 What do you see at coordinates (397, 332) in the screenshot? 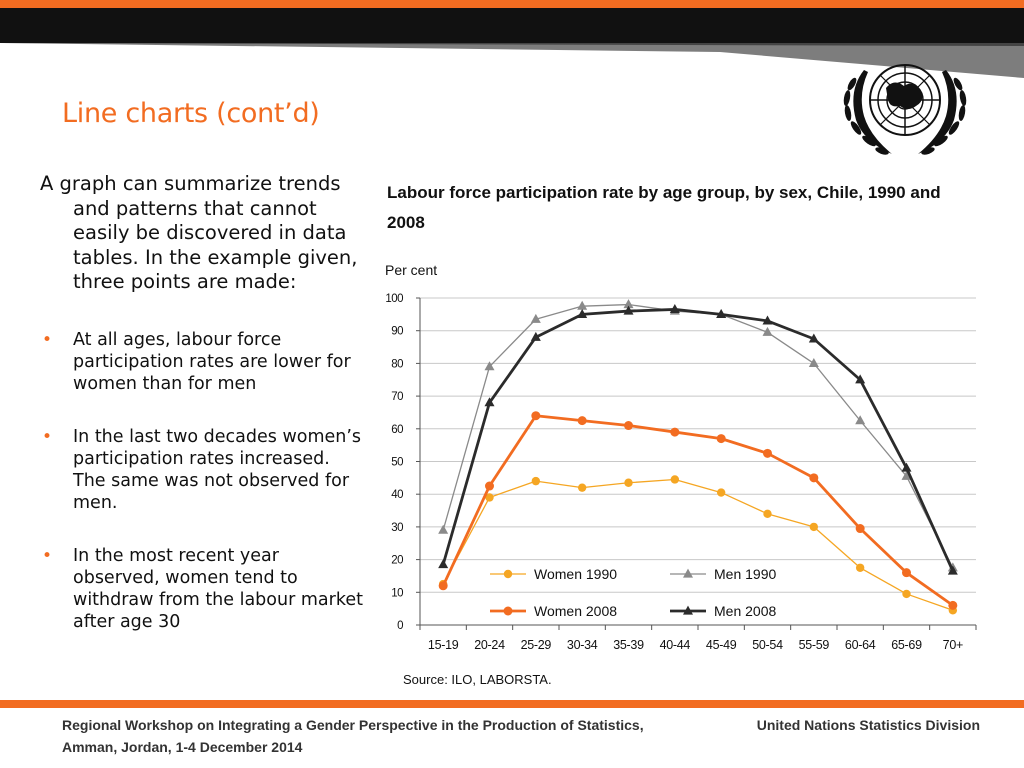
I see `y-tick-label: 90` at bounding box center [397, 332].